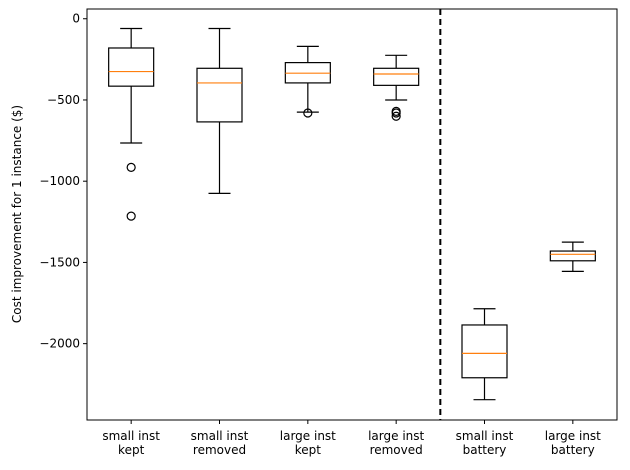 Image resolution: width=630 pixels, height=470 pixels. What do you see at coordinates (59, 181) in the screenshot?
I see `y-tick-label: −1000` at bounding box center [59, 181].